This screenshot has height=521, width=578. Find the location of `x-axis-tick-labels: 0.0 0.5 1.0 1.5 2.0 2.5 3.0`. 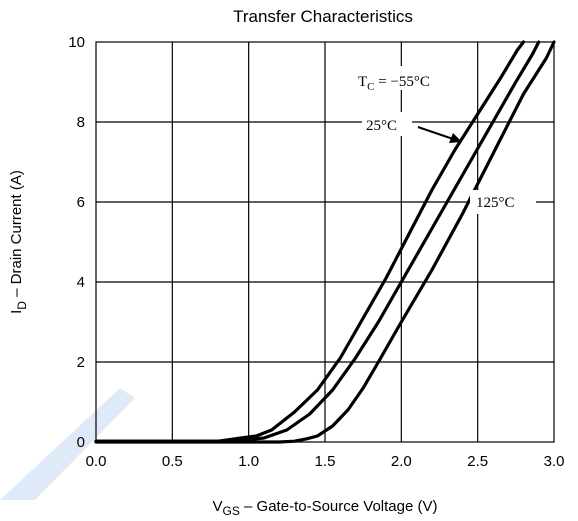

x-axis-tick-labels: 0.0 0.5 1.0 1.5 2.0 2.5 3.0 is located at coordinates (325, 461).